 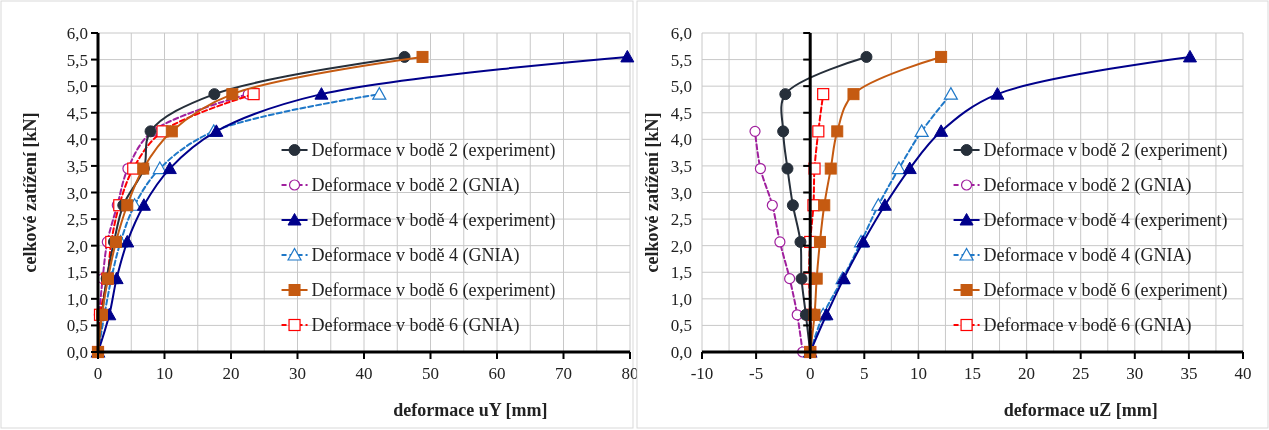 I want to click on x-tick-label: 35, so click(x=1189, y=373).